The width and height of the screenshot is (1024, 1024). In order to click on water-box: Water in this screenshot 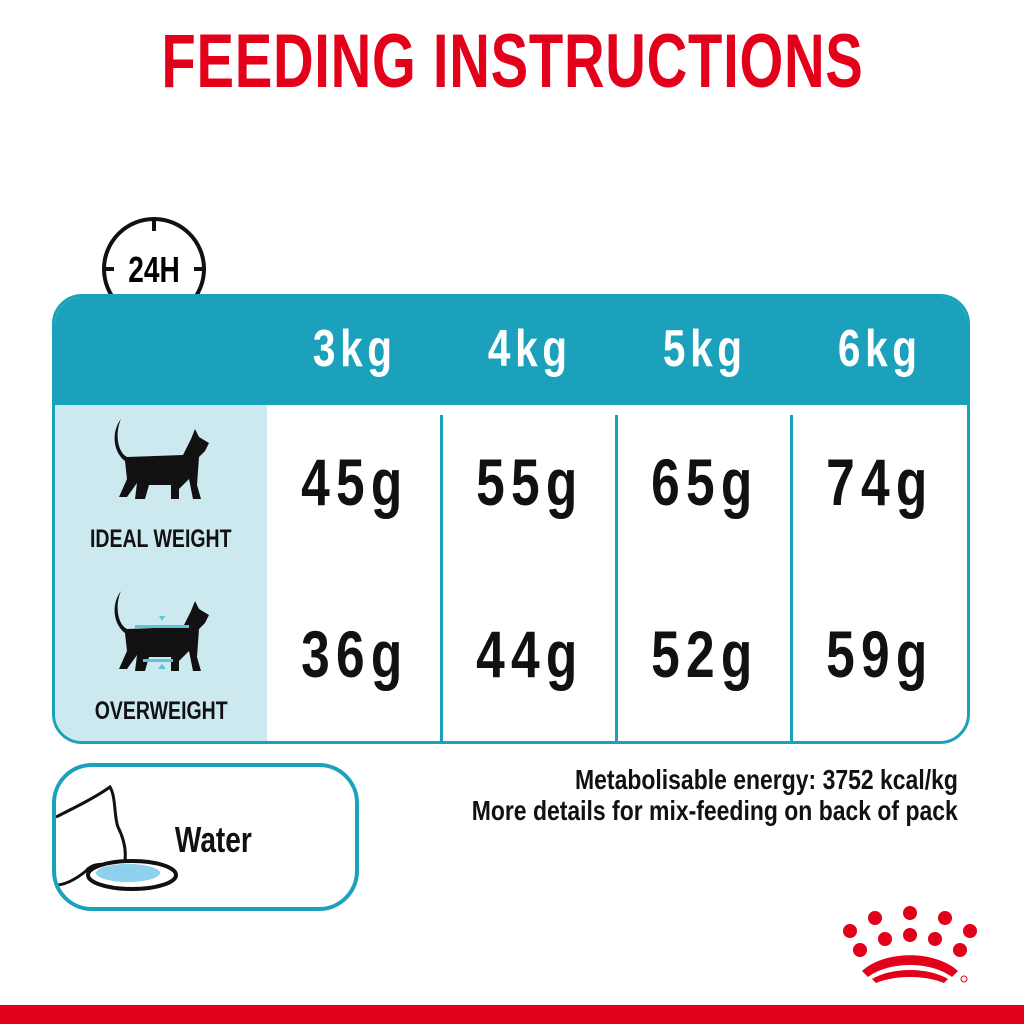, I will do `click(205, 837)`.